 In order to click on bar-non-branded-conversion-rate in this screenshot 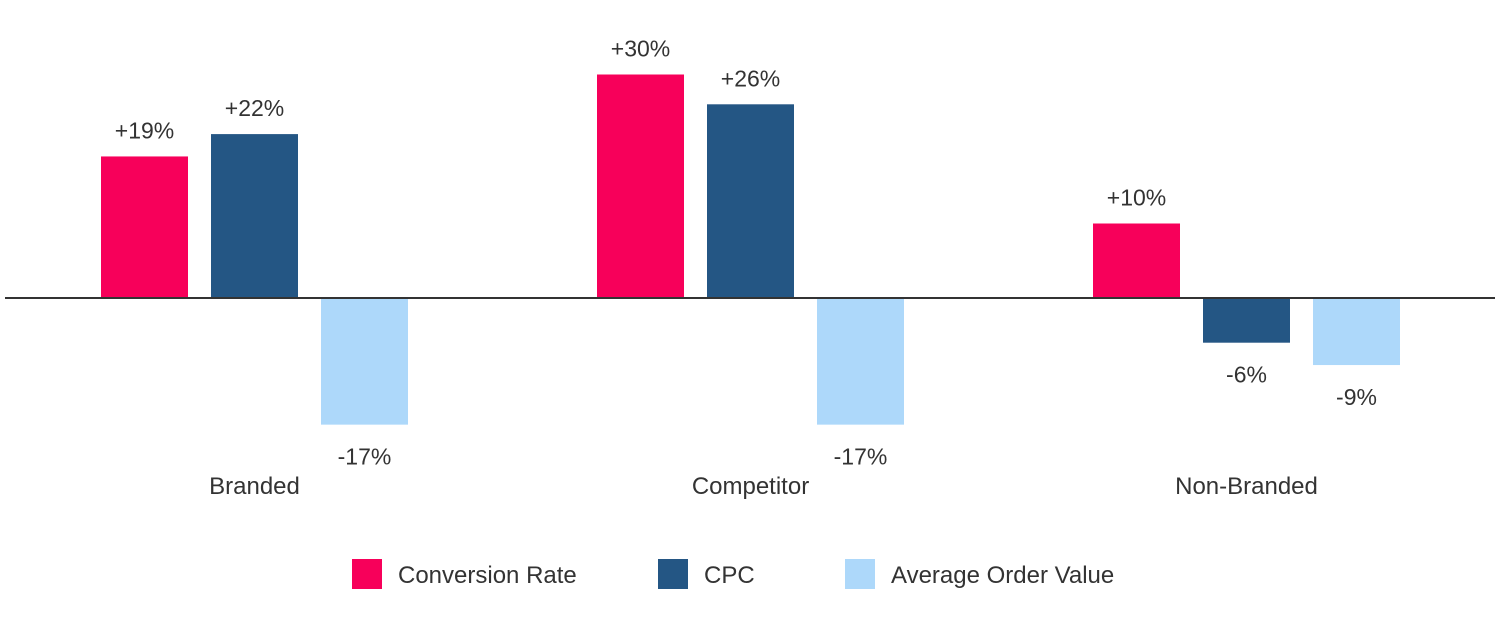, I will do `click(1136, 260)`.